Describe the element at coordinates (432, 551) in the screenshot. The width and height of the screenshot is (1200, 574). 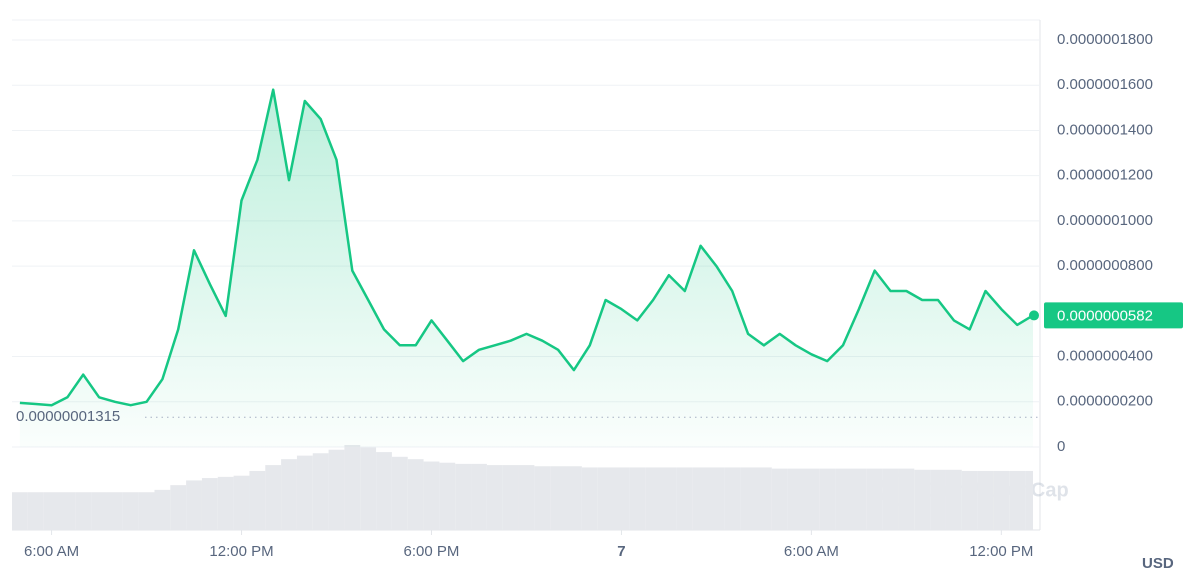
I see `x-tick-label: 6:00 PM` at that location.